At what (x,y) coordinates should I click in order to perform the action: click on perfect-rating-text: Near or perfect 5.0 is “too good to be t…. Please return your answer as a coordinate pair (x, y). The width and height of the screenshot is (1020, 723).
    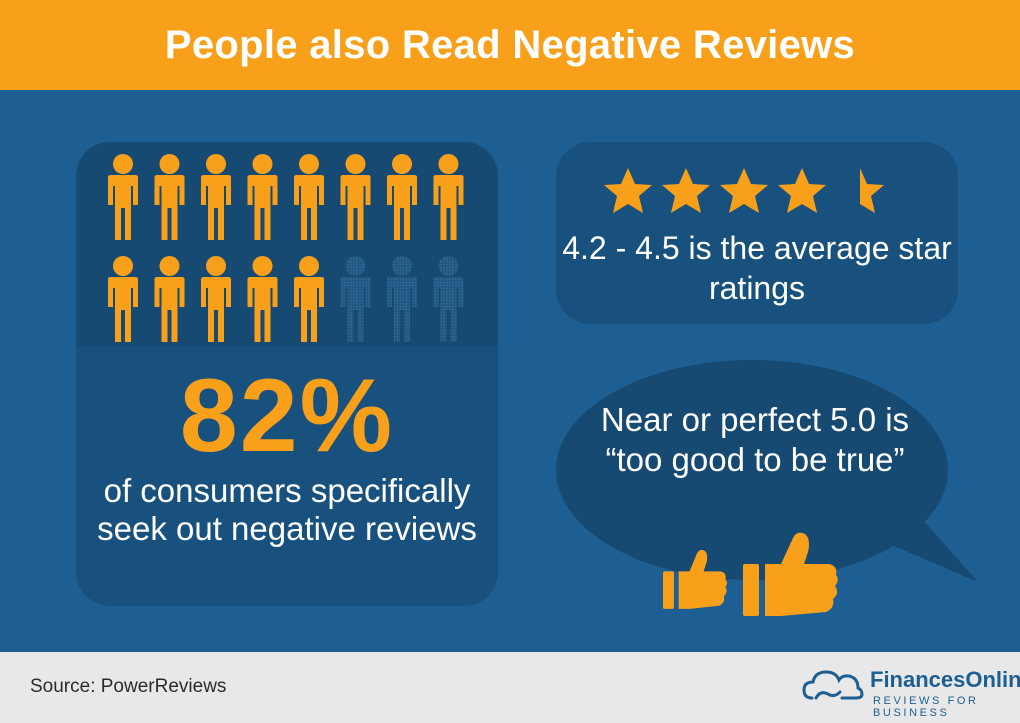
    Looking at the image, I should click on (755, 439).